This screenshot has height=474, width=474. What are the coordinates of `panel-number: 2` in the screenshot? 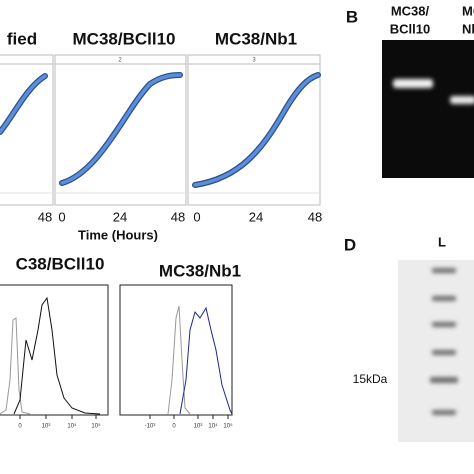 It's located at (120, 61).